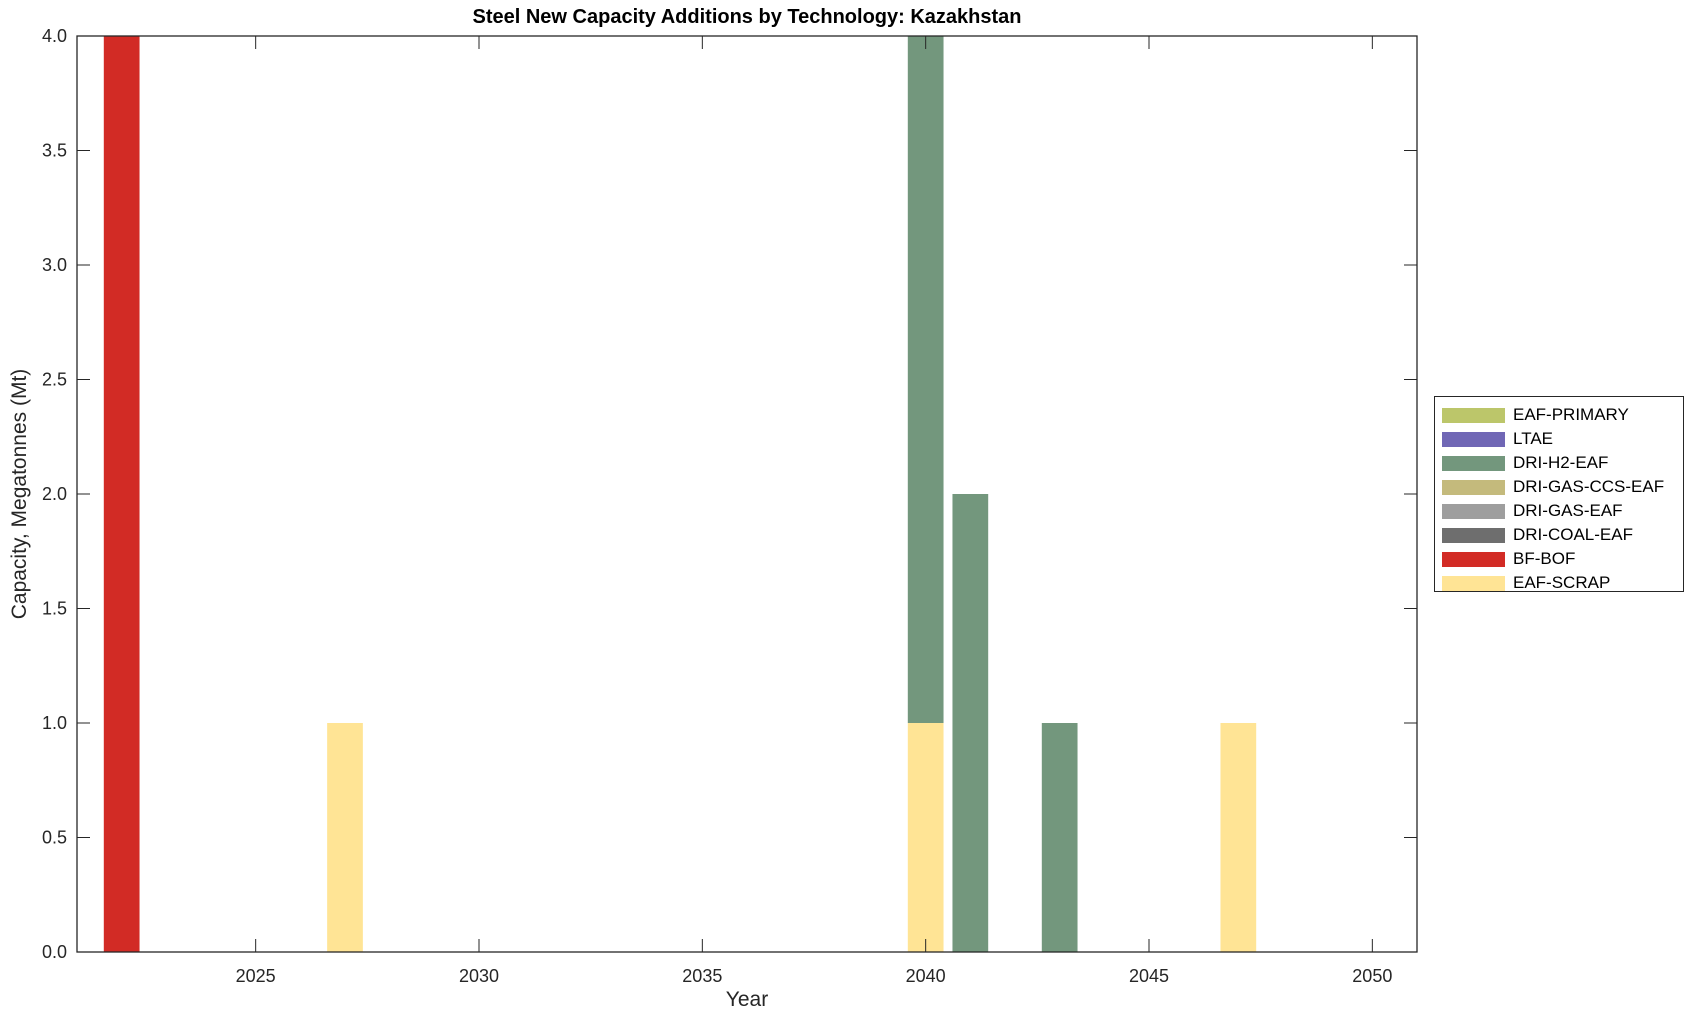  Describe the element at coordinates (345, 837) in the screenshot. I see `bar-eaf-scrap-2027` at that location.